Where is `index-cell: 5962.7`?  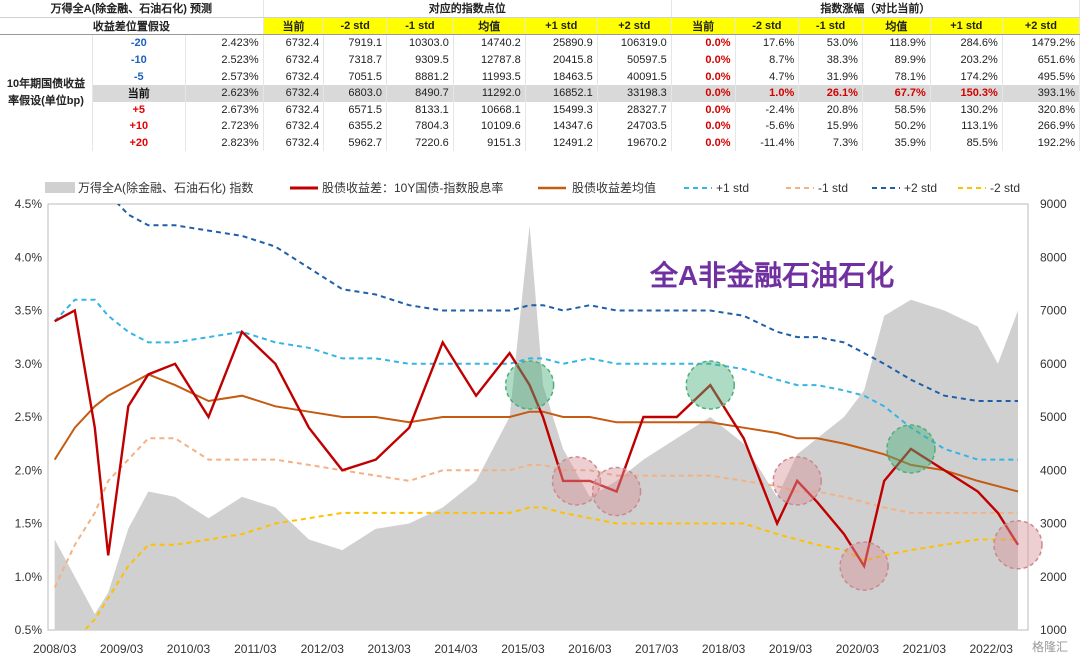
index-cell: 5962.7 is located at coordinates (355, 143).